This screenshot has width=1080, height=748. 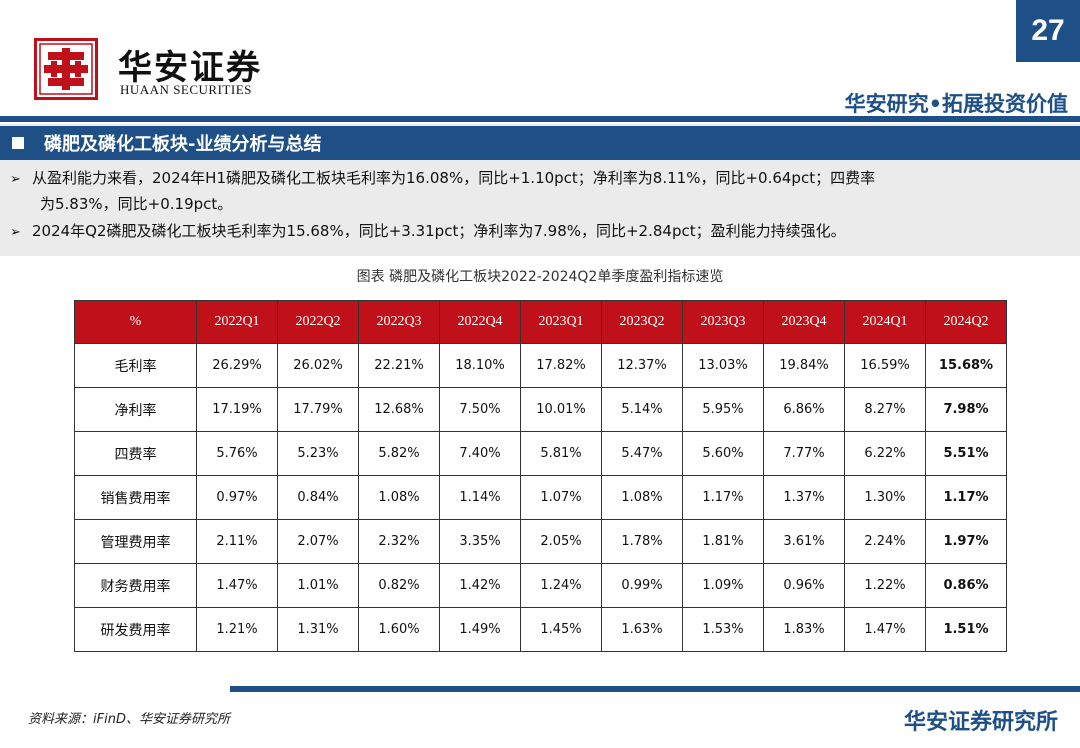 I want to click on table-cell: 2.05%, so click(x=561, y=541).